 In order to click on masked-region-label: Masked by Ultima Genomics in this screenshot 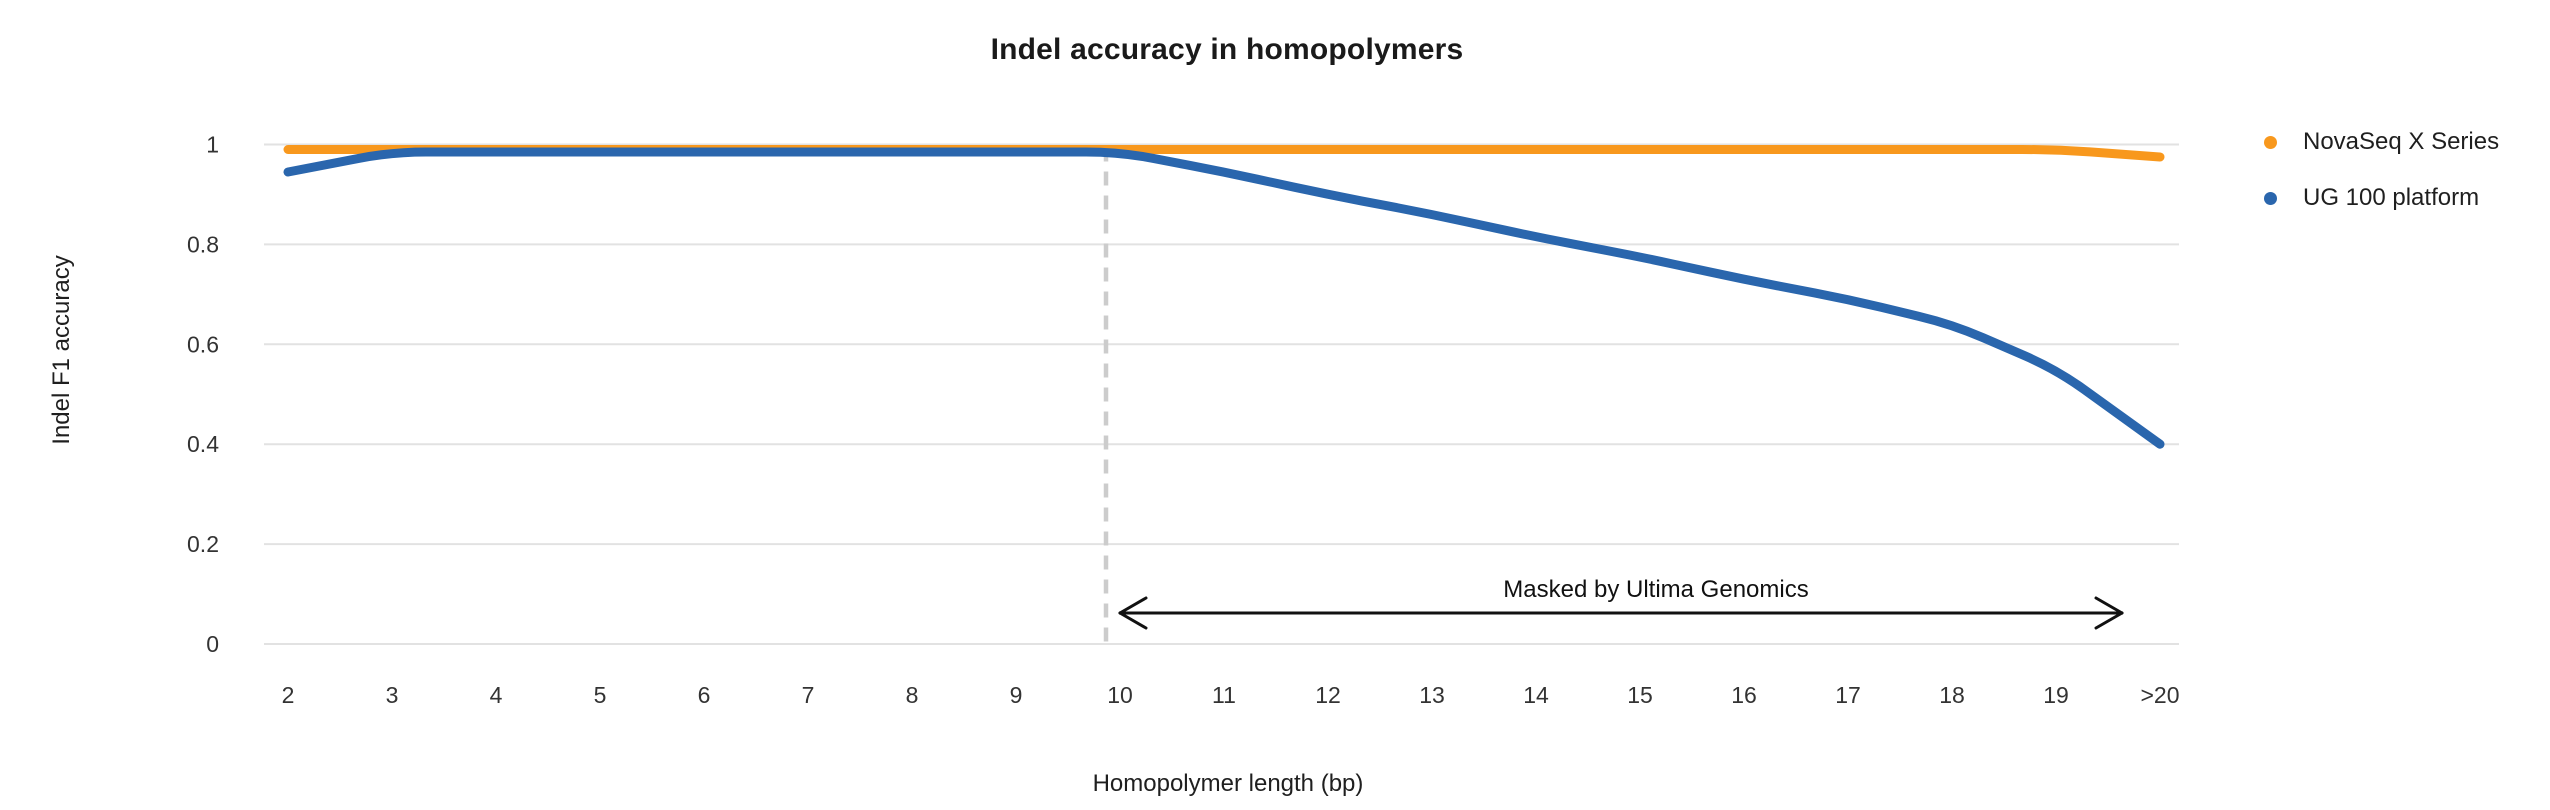, I will do `click(1655, 589)`.